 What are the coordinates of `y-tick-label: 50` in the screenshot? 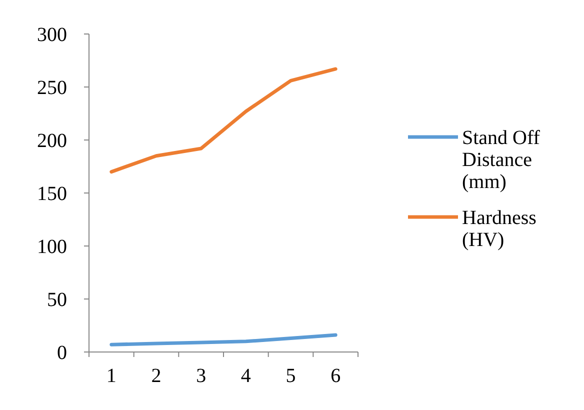 It's located at (57, 300).